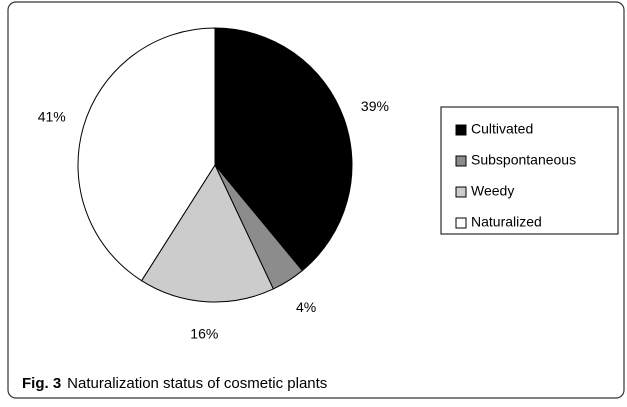  What do you see at coordinates (523, 160) in the screenshot?
I see `legend-label: Subspontaneous` at bounding box center [523, 160].